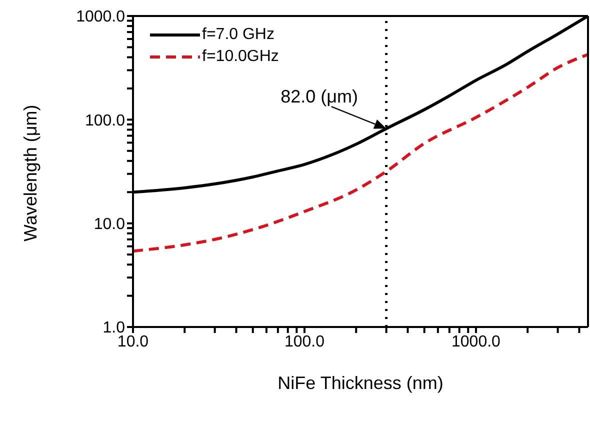 Image resolution: width=590 pixels, height=441 pixels. Describe the element at coordinates (240, 57) in the screenshot. I see `legend-label: f=10.0GHz` at that location.